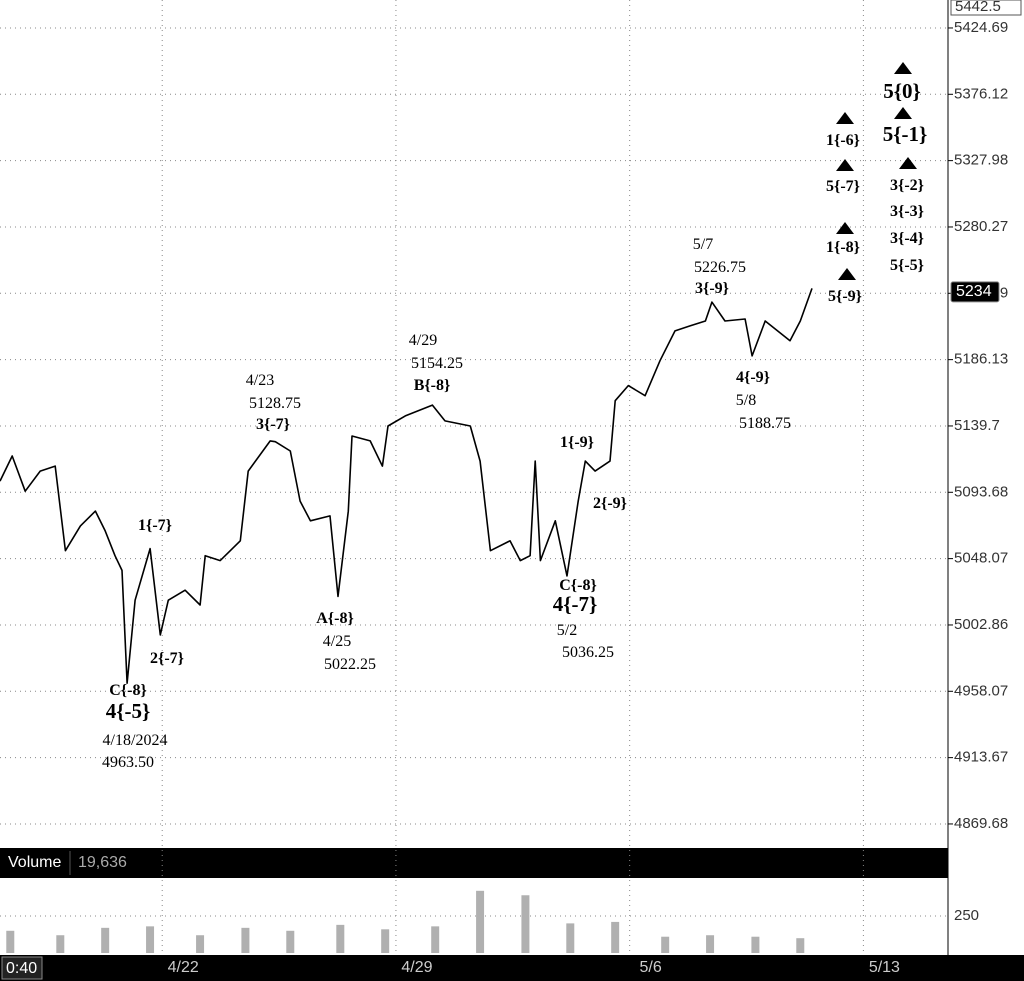 Image resolution: width=1024 pixels, height=981 pixels. I want to click on annotation: 5154.25, so click(437, 363).